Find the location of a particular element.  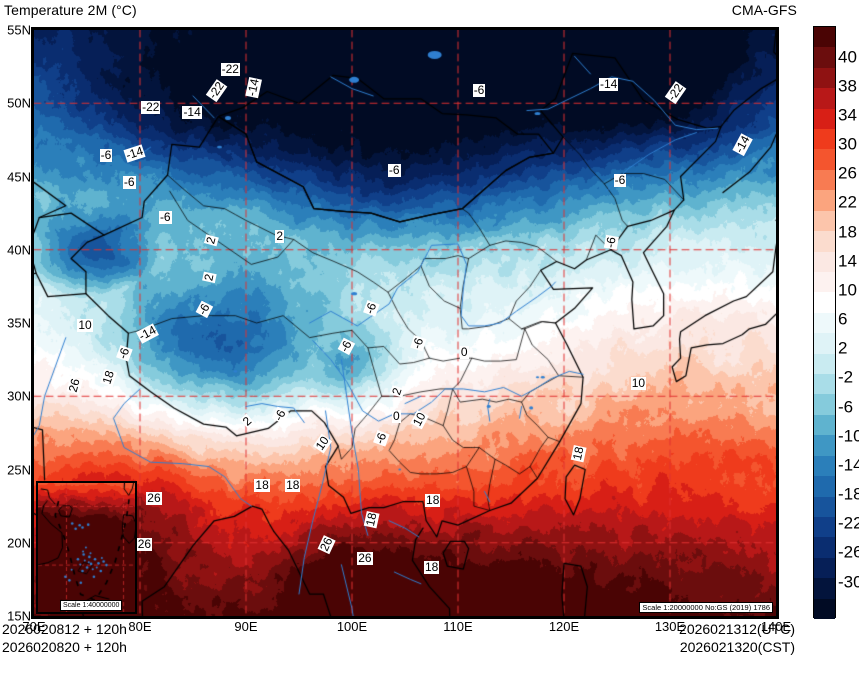

colorbar-tick-22: 22 is located at coordinates (847, 202).